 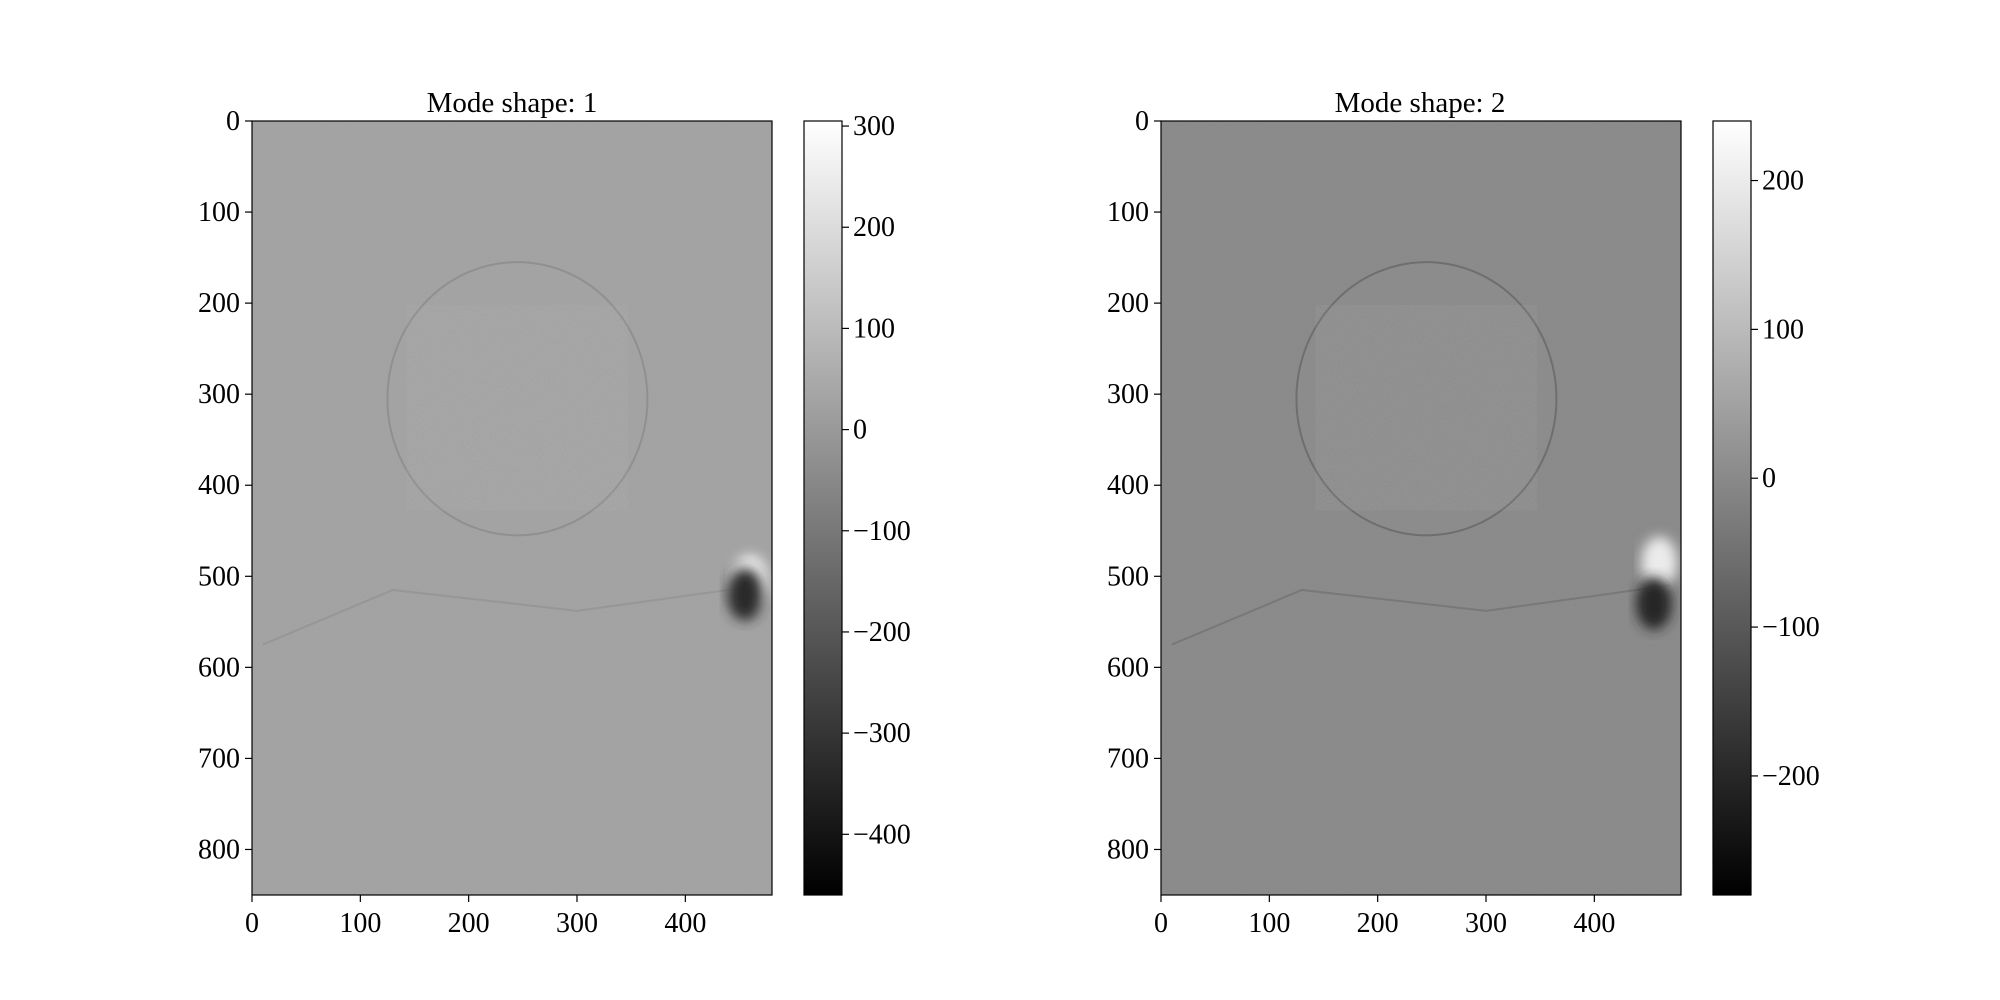 What do you see at coordinates (882, 834) in the screenshot?
I see `colorbar-tick-label: −400` at bounding box center [882, 834].